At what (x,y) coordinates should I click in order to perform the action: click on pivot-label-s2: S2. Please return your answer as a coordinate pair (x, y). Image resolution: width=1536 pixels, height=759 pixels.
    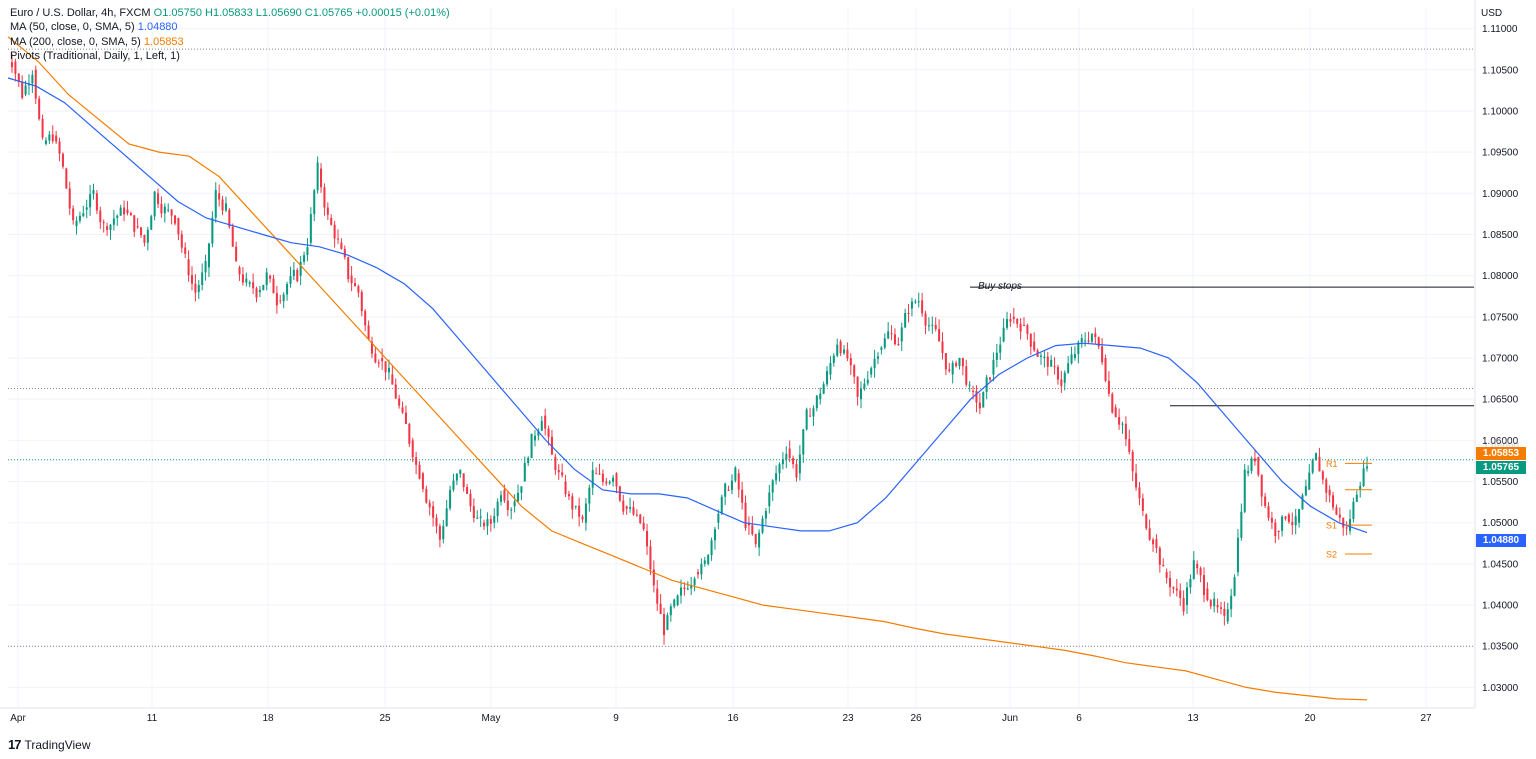
    Looking at the image, I should click on (1331, 555).